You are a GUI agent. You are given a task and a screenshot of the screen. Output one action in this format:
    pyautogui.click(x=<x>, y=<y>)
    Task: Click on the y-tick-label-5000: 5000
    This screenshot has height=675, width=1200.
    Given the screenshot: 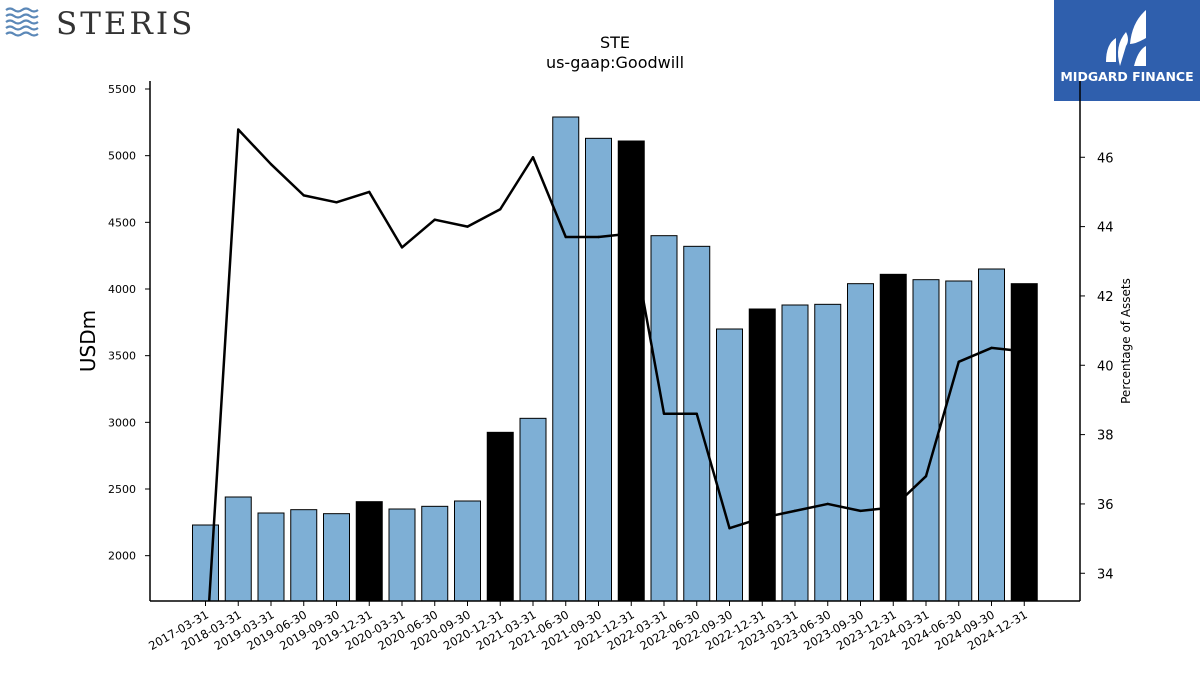 What is the action you would take?
    pyautogui.click(x=122, y=156)
    